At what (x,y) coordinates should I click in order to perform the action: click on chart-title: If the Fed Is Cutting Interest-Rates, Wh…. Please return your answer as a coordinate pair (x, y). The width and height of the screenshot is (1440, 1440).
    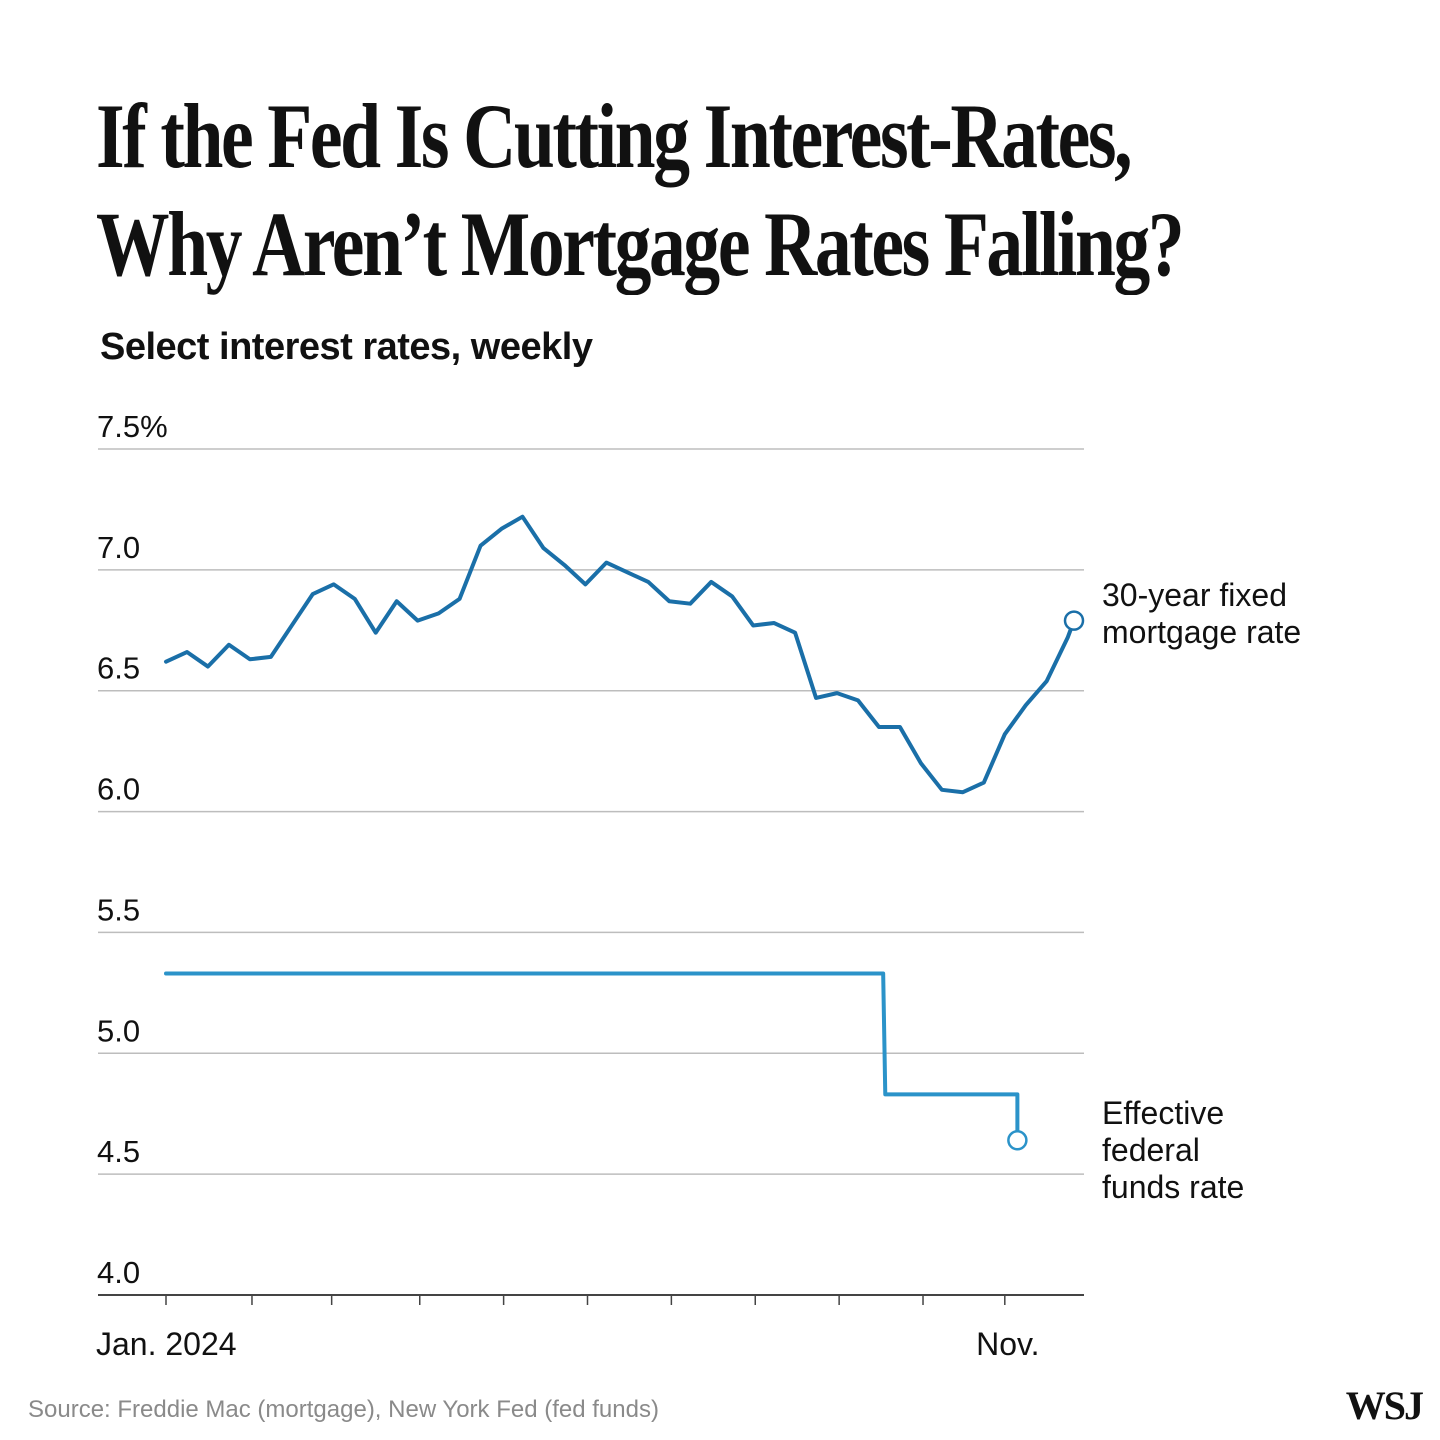
    Looking at the image, I should click on (640, 190).